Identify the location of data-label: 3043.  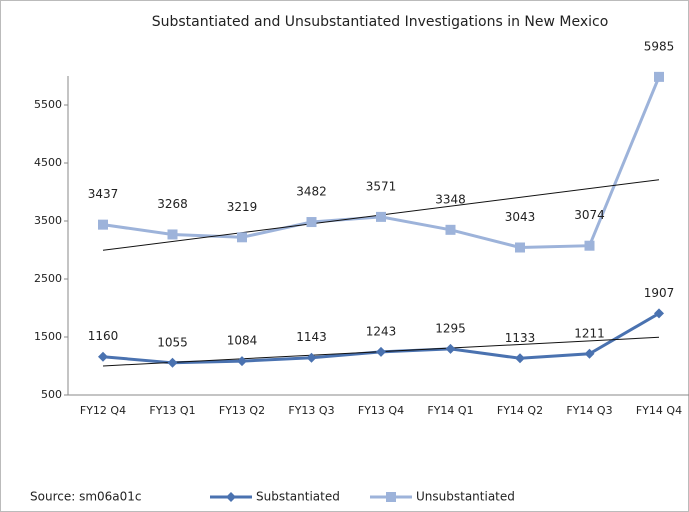
(520, 217).